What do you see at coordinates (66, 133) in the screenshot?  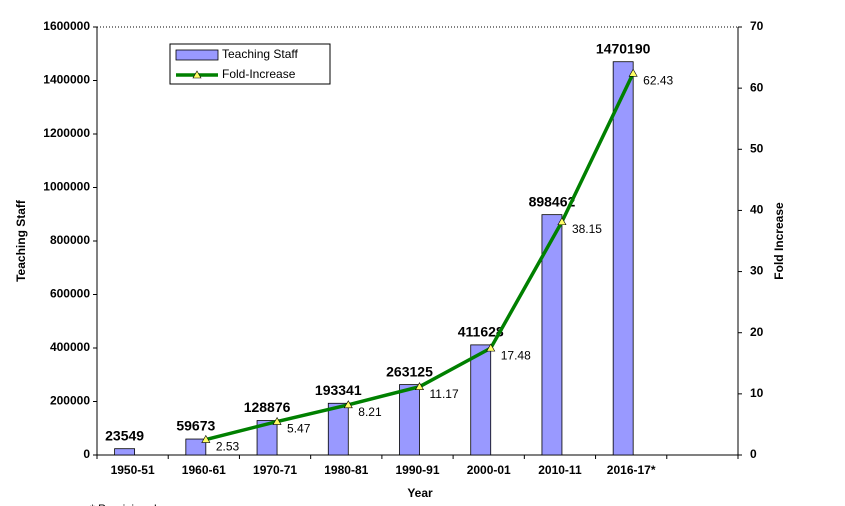 I see `y-tick-label: 1200000` at bounding box center [66, 133].